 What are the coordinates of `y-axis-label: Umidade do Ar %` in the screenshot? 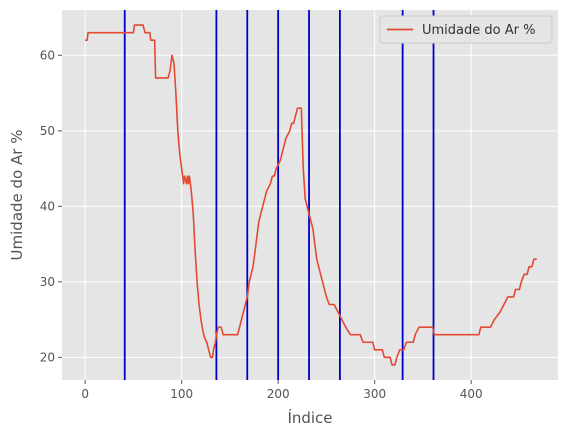 It's located at (17, 195).